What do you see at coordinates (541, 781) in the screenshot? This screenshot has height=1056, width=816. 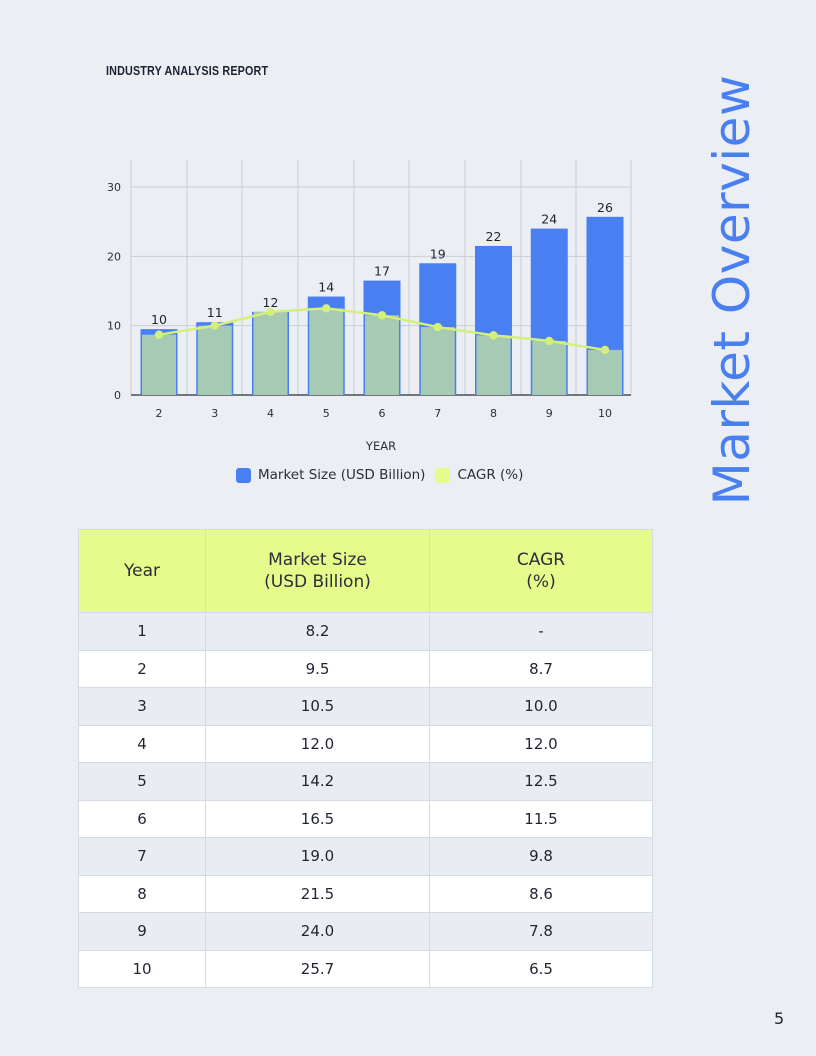 I see `cell-cagr: 12.5` at bounding box center [541, 781].